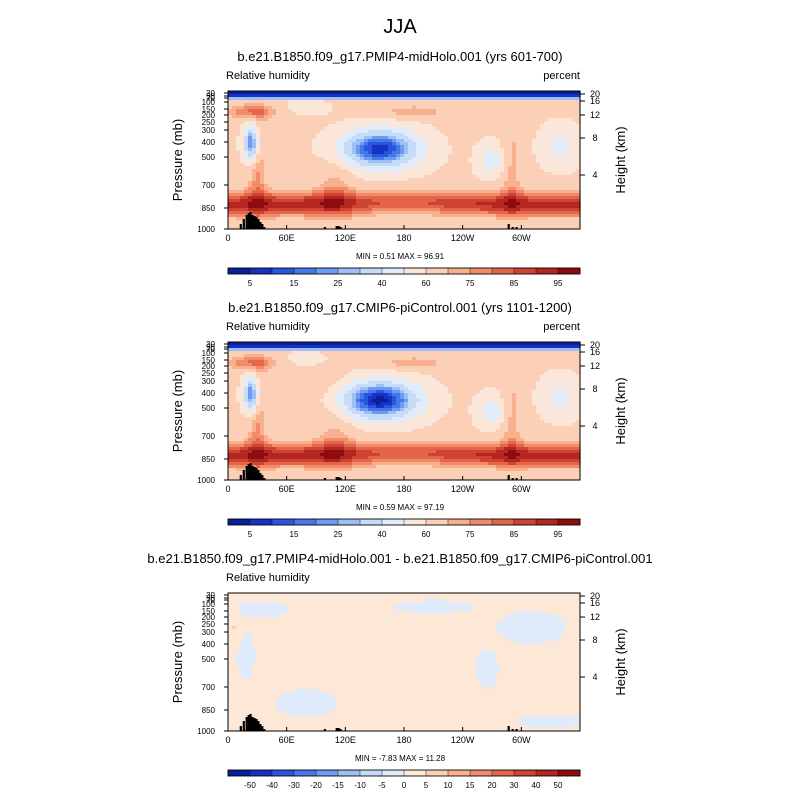  What do you see at coordinates (371, 271) in the screenshot?
I see `colorbar-swatch` at bounding box center [371, 271].